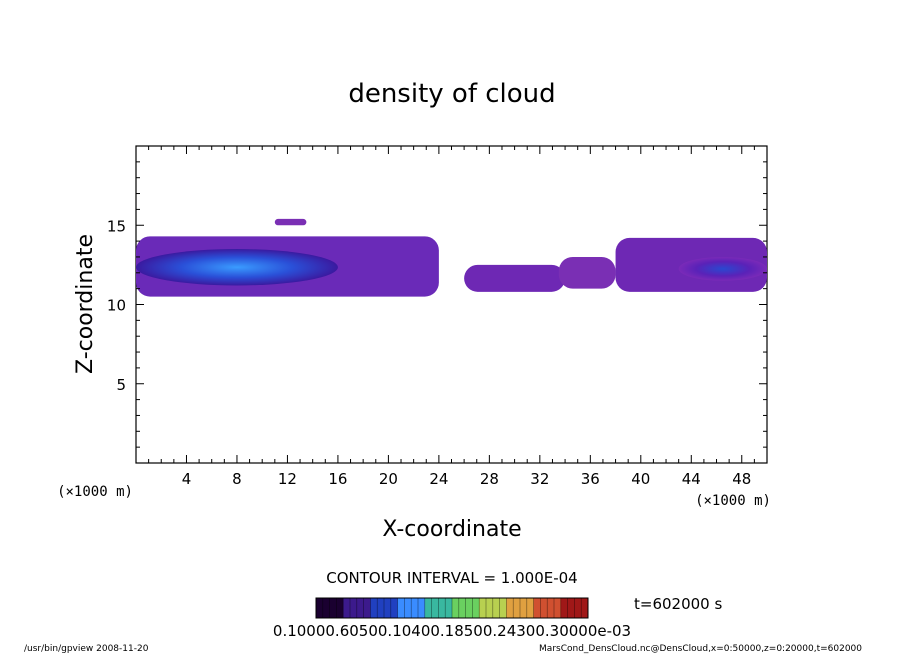 The image size is (904, 654). I want to click on y-tick-label: 10, so click(116, 306).